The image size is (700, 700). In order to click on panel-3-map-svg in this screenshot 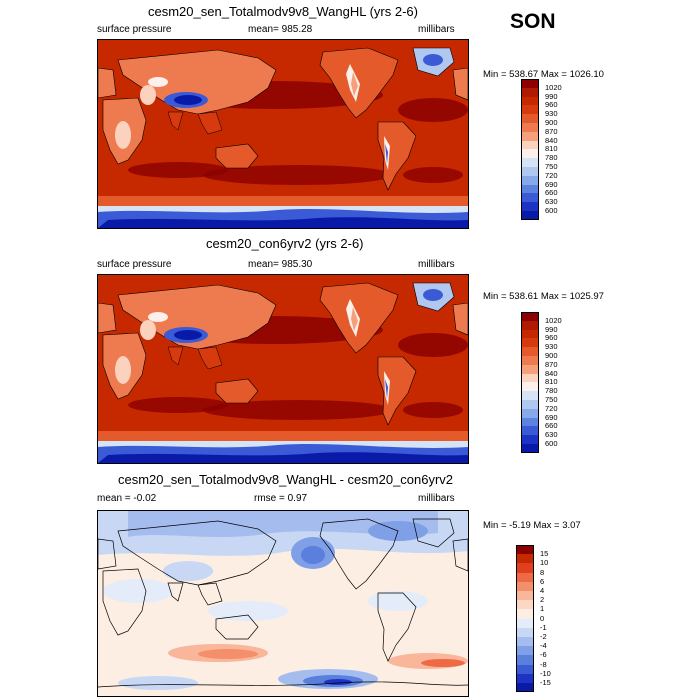, I will do `click(283, 603)`.